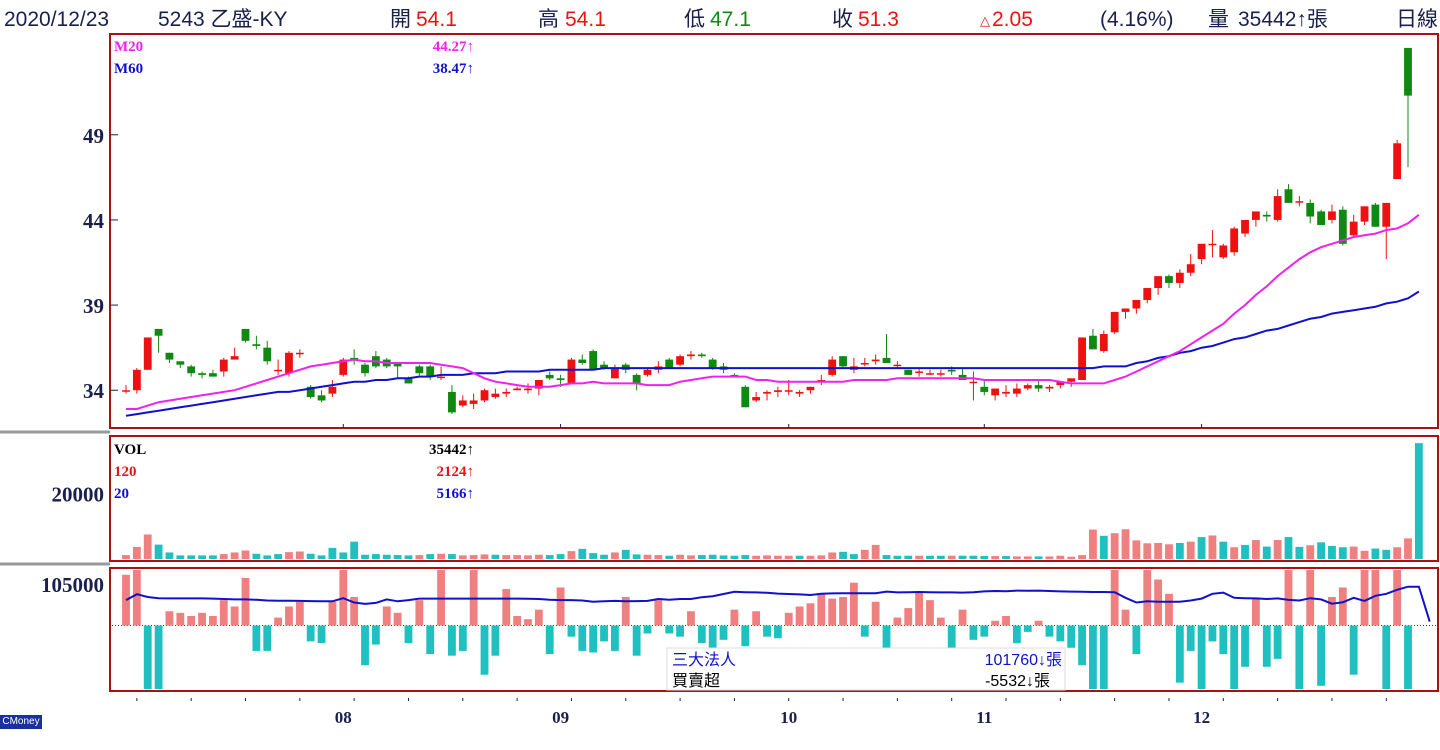 The image size is (1440, 750). I want to click on price-tick-label: 49, so click(93, 136).